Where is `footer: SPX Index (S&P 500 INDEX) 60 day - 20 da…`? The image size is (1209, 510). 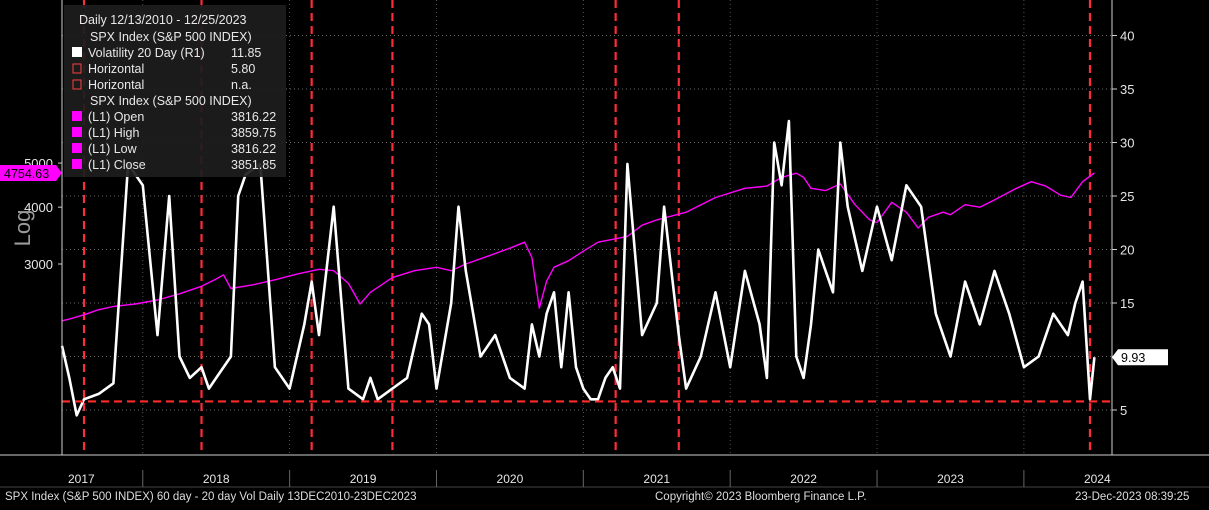
footer: SPX Index (S&P 500 INDEX) 60 day - 20 da… is located at coordinates (597, 497).